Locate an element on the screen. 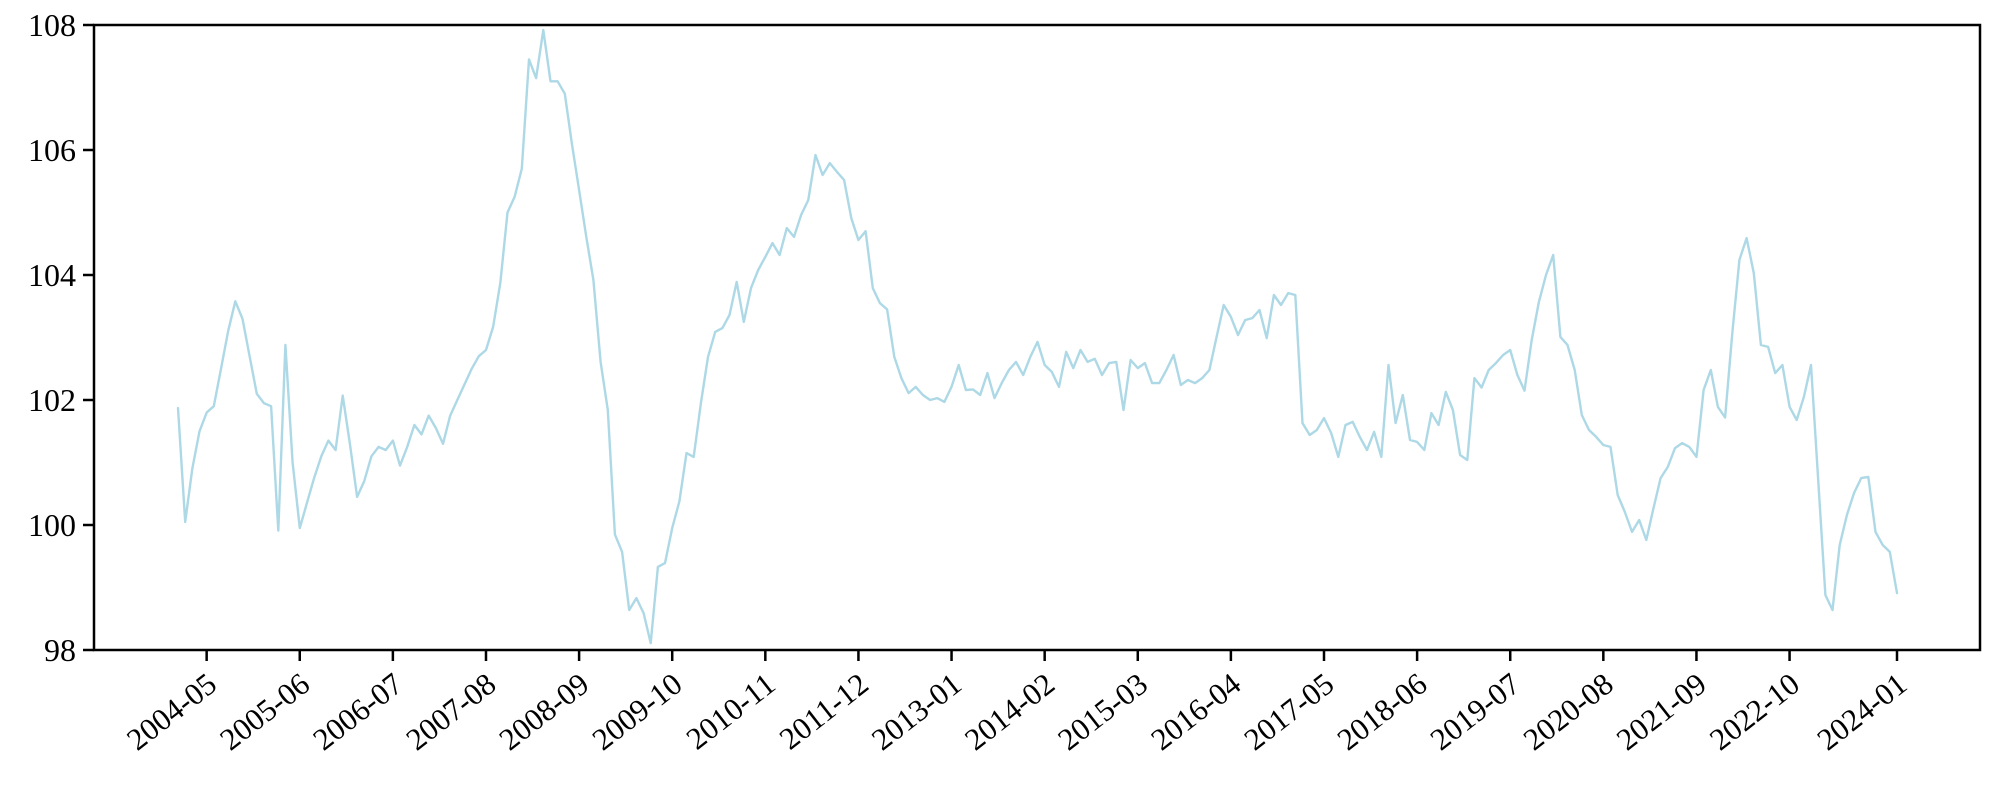  x-tick-label: 2022-10 is located at coordinates (1754, 711).